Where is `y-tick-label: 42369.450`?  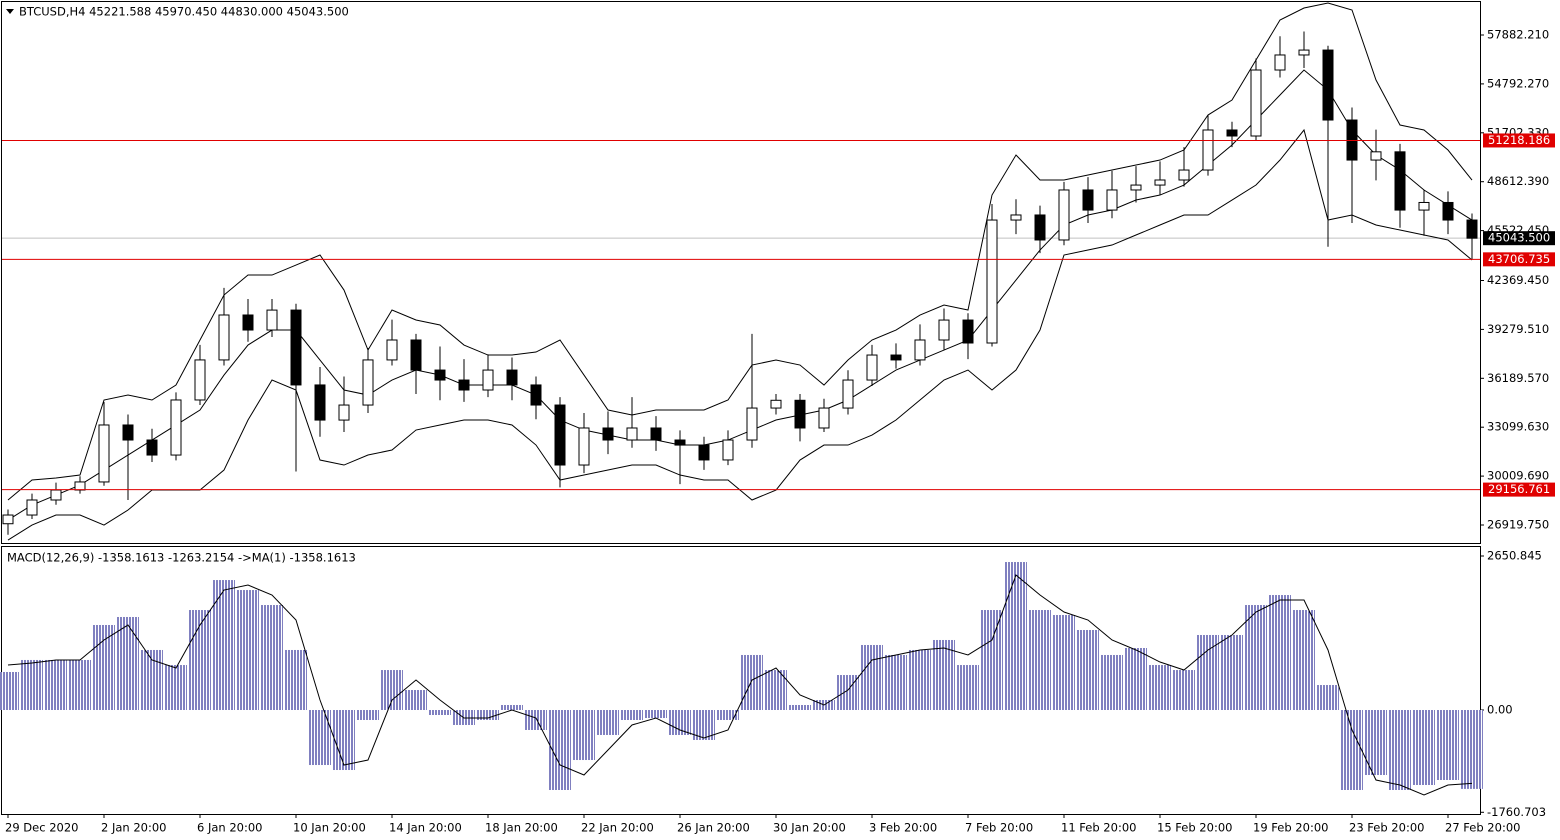 y-tick-label: 42369.450 is located at coordinates (1518, 280).